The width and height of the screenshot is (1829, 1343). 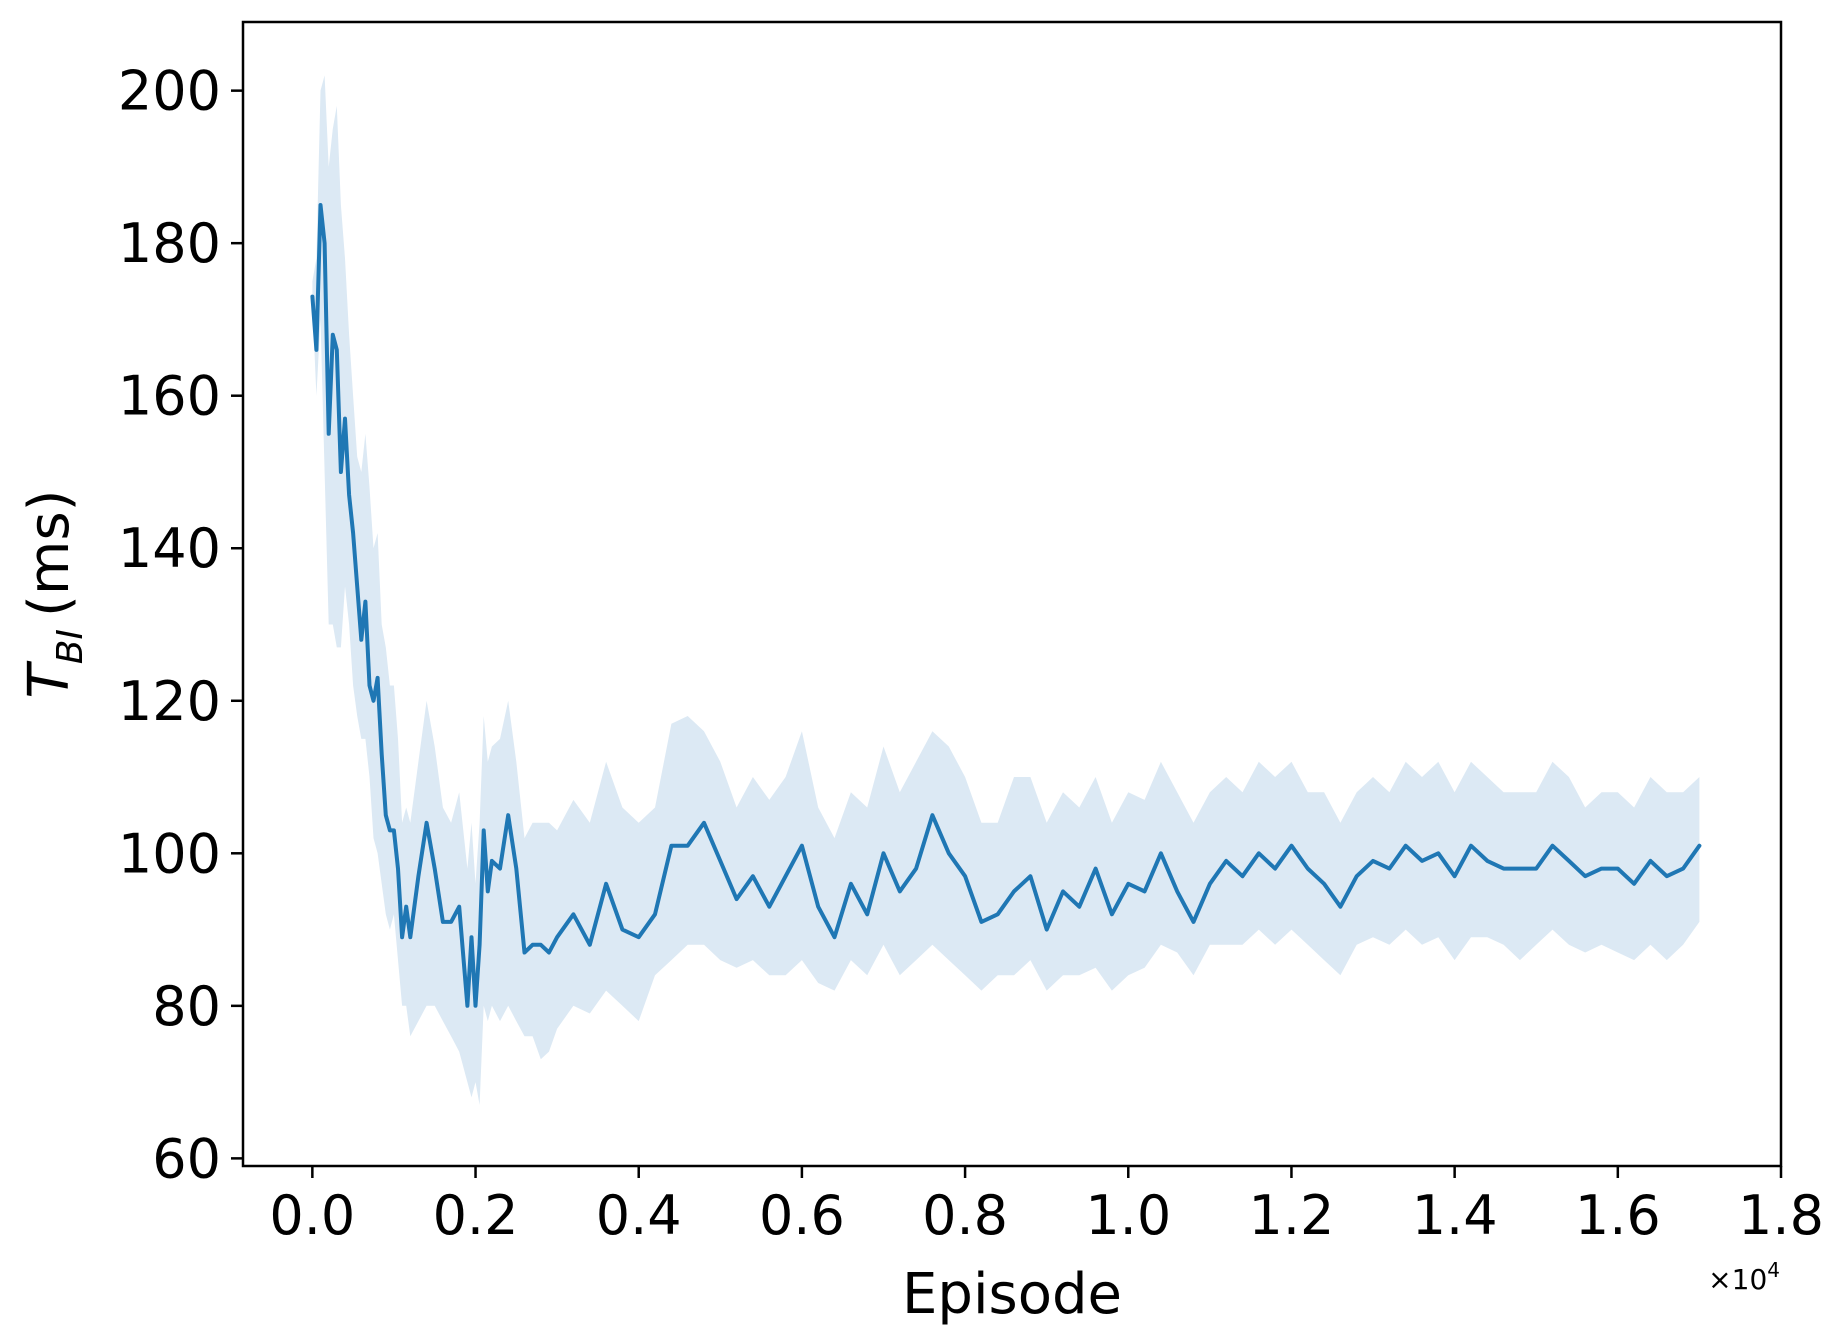 I want to click on x-axis-ticks: 0.0 0.2 0.4 0.6 0.8 1.0 1.2 1.4 1.6 1.8, so click(x=1046, y=1206).